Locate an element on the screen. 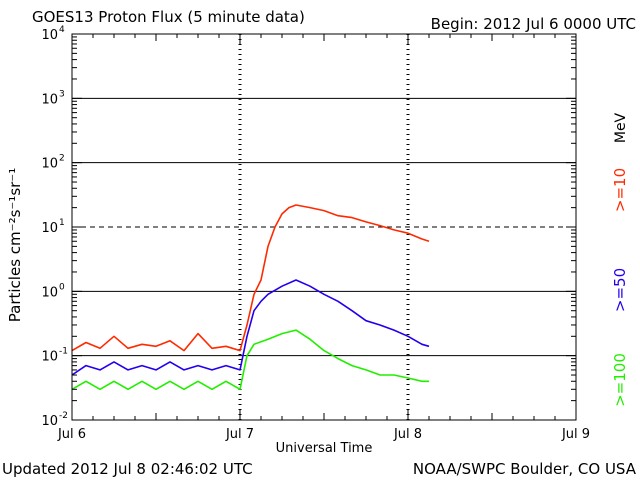 The height and width of the screenshot is (480, 640). y-tick-label-exponent: 1 is located at coordinates (62, 223).